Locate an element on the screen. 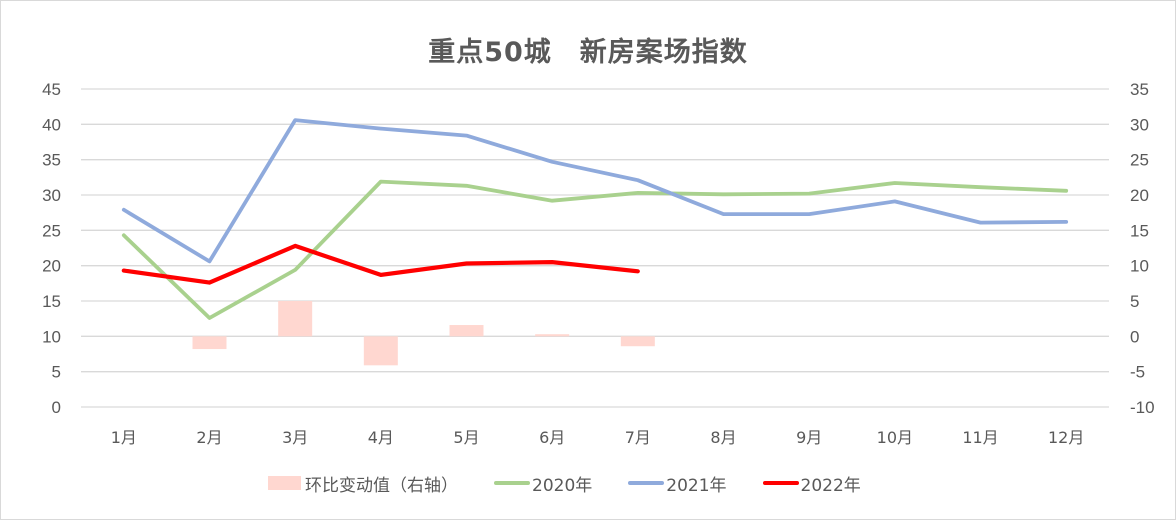 Image resolution: width=1176 pixels, height=520 pixels. legend-label: 2020年 is located at coordinates (562, 485).